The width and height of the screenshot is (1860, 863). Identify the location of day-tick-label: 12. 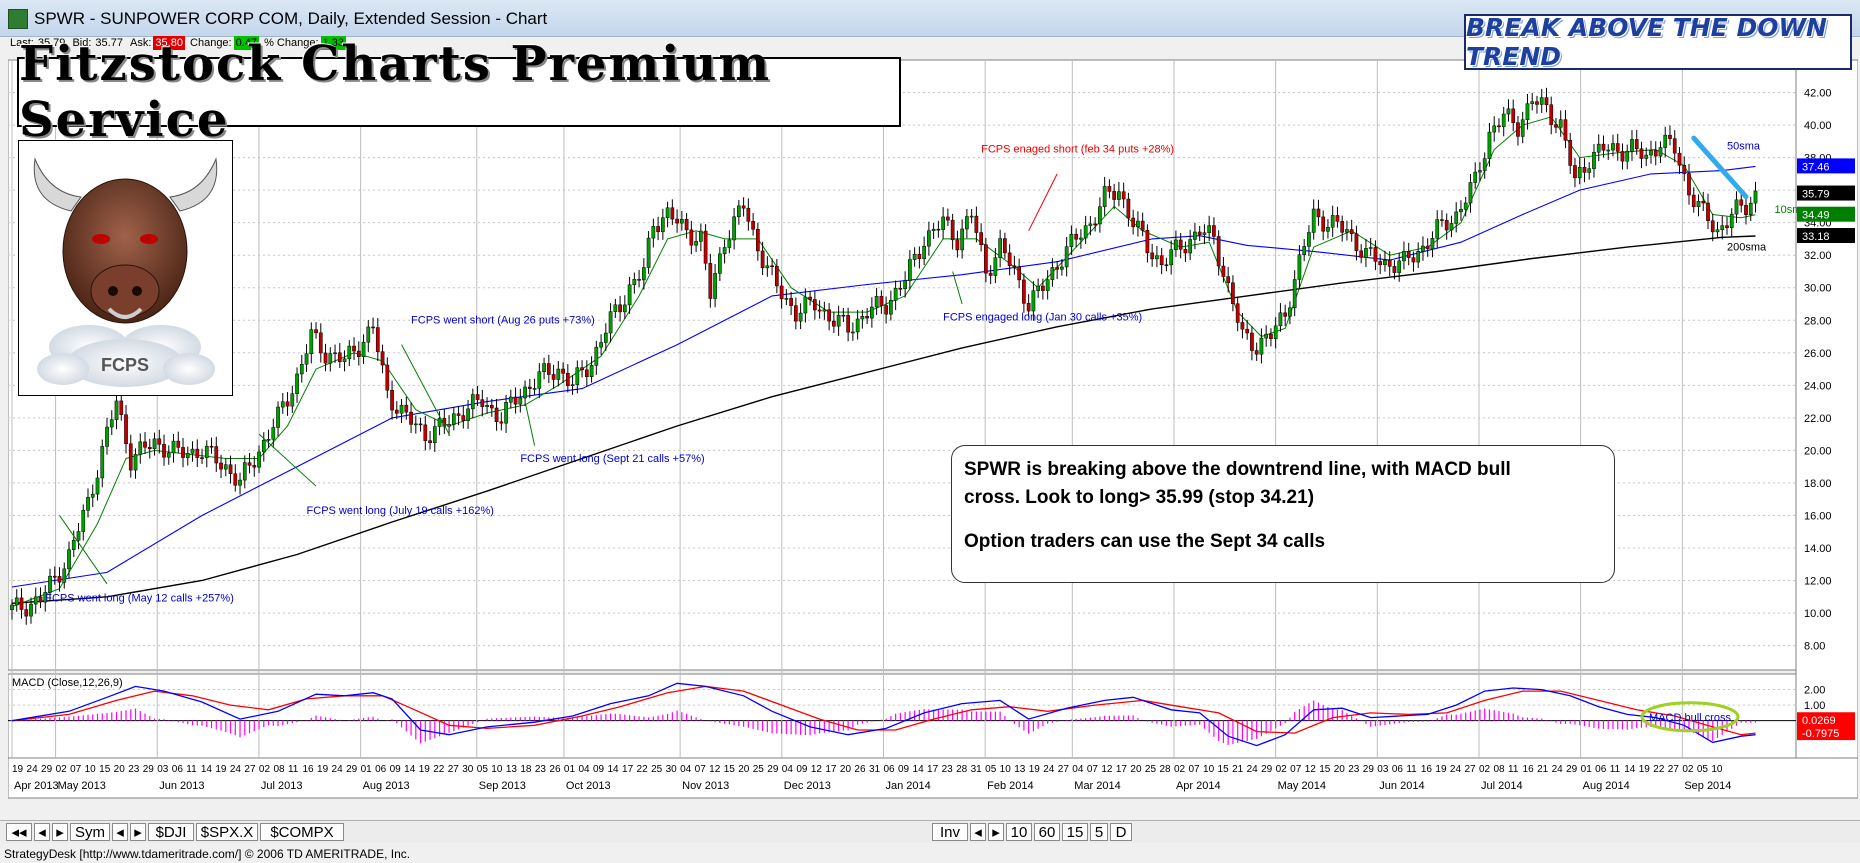
(1311, 769).